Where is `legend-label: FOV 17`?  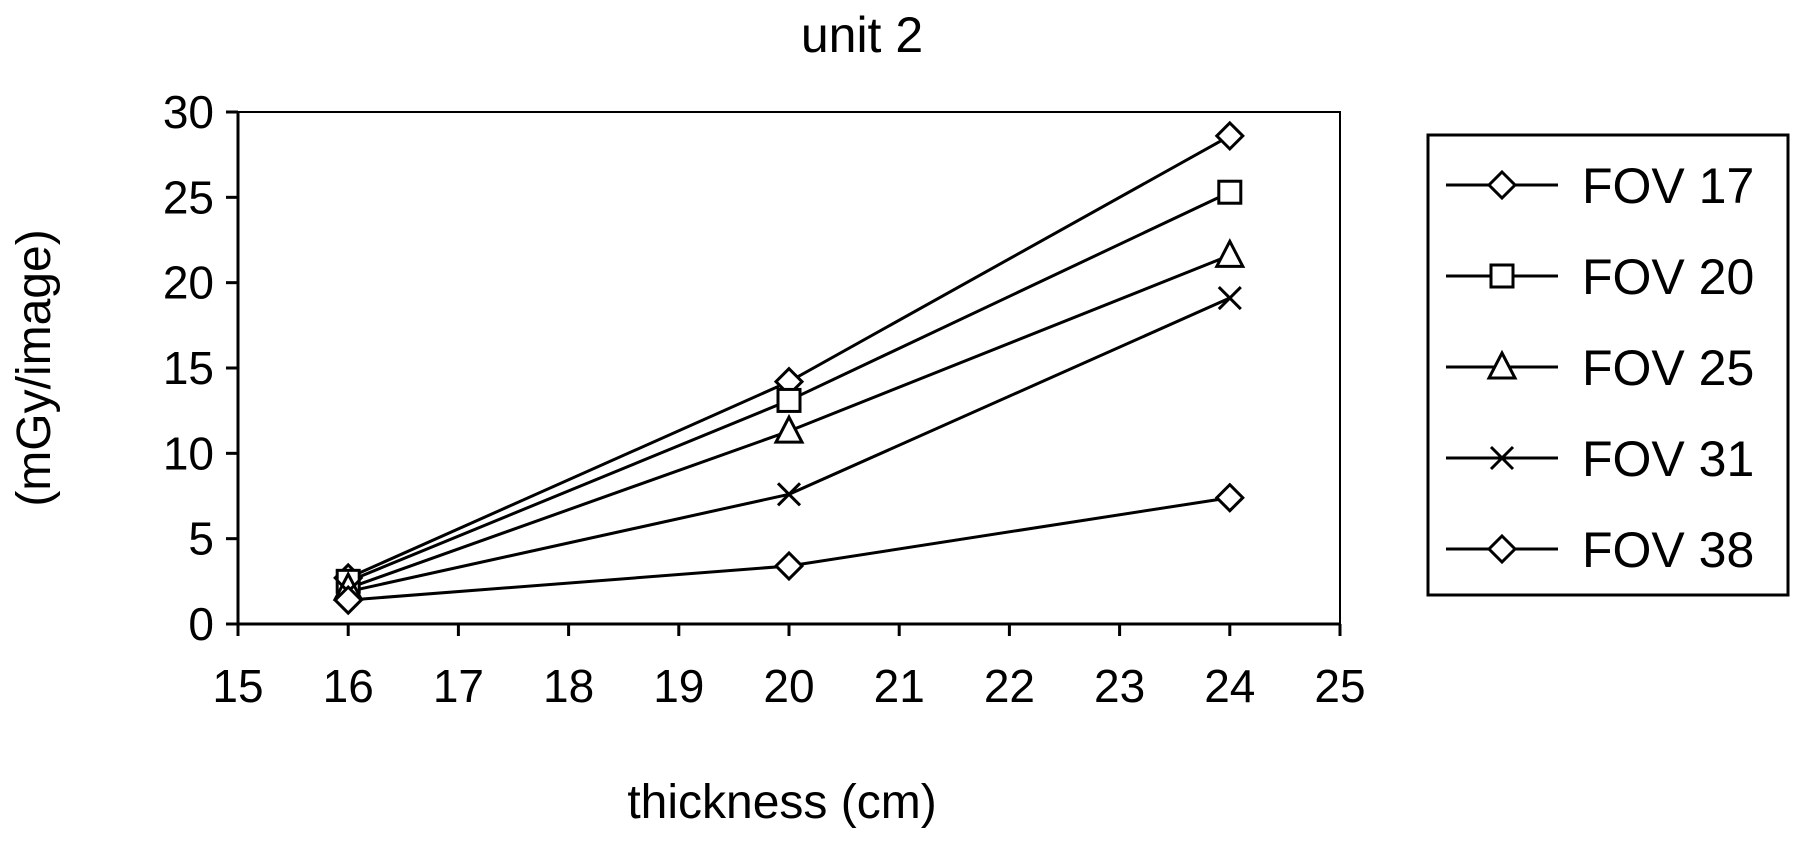
legend-label: FOV 17 is located at coordinates (1668, 186).